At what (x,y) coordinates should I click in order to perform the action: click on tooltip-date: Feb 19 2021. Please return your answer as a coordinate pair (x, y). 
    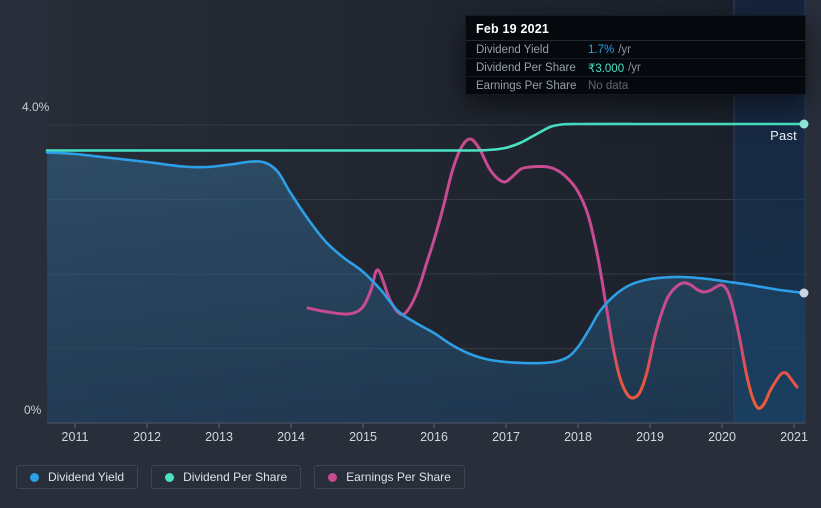
    Looking at the image, I should click on (635, 28).